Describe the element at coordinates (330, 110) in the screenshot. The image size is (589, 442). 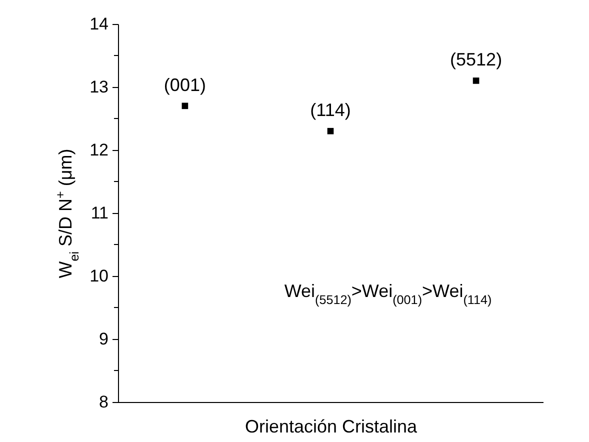
I see `x-tick-label: (114)` at that location.